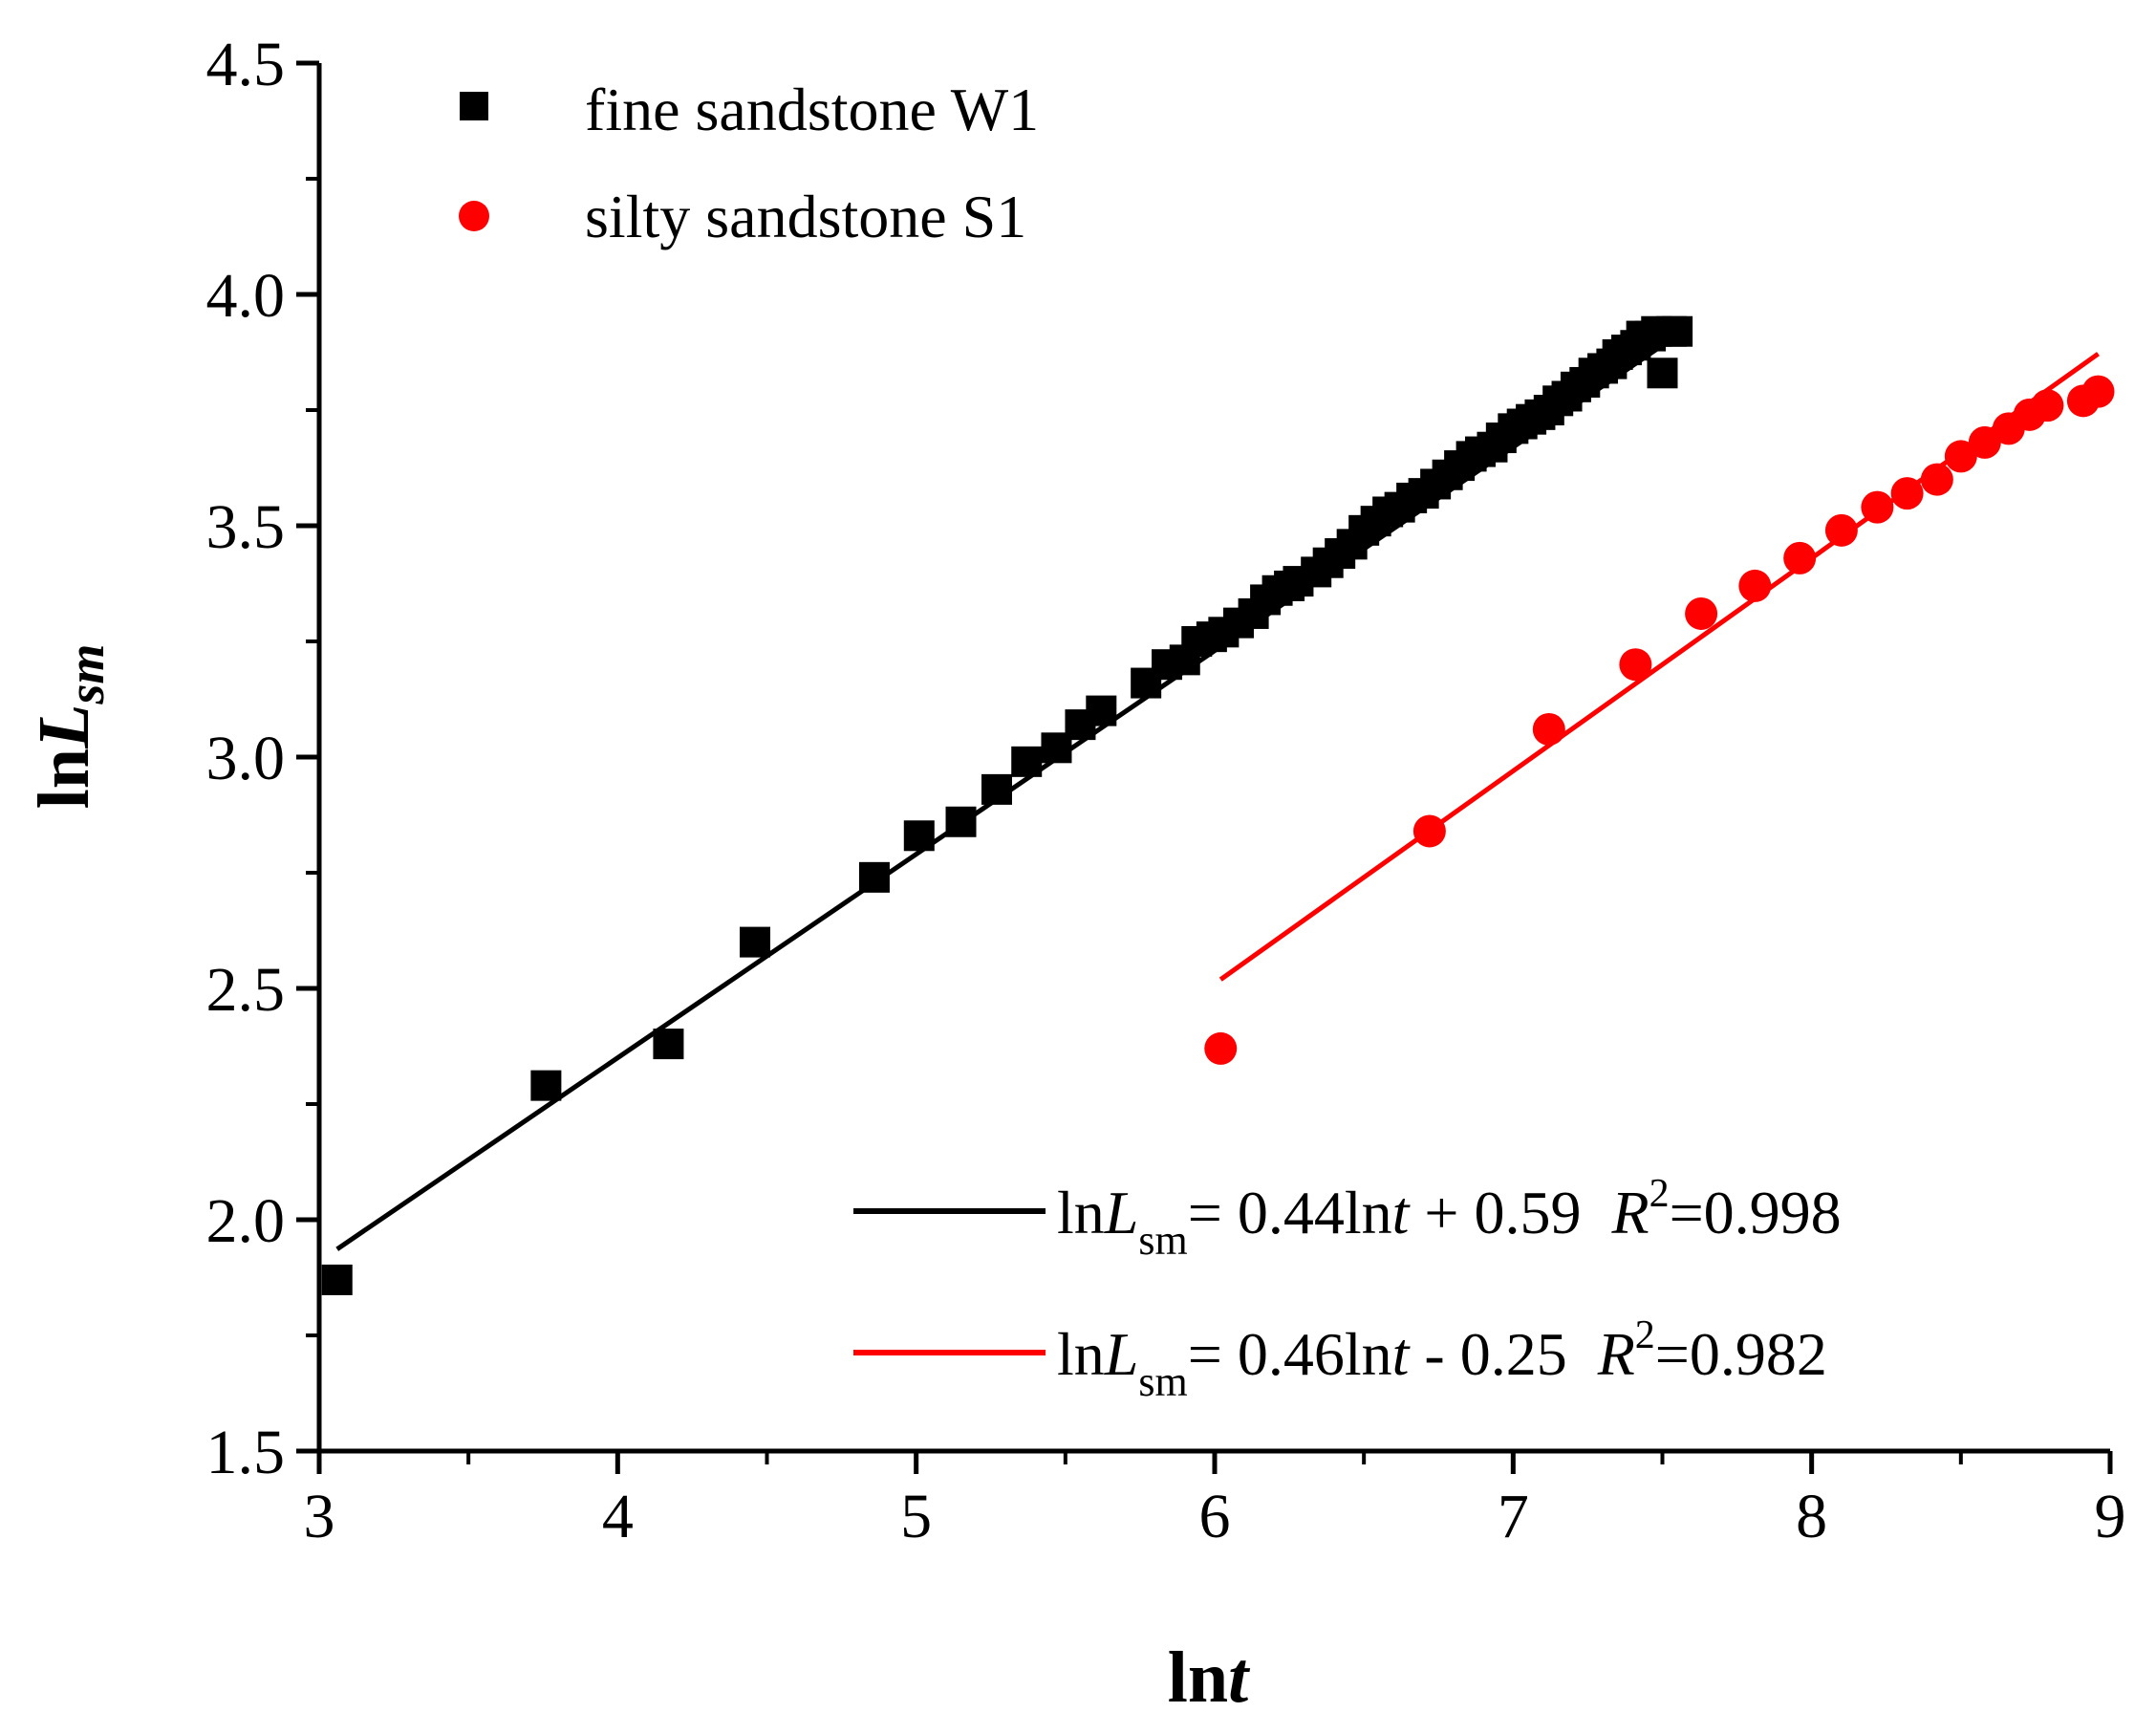  Describe the element at coordinates (1442, 1359) in the screenshot. I see `fit-equation-red: lnLsm= 0.46lnt - 0.25 R2=0.982` at that location.